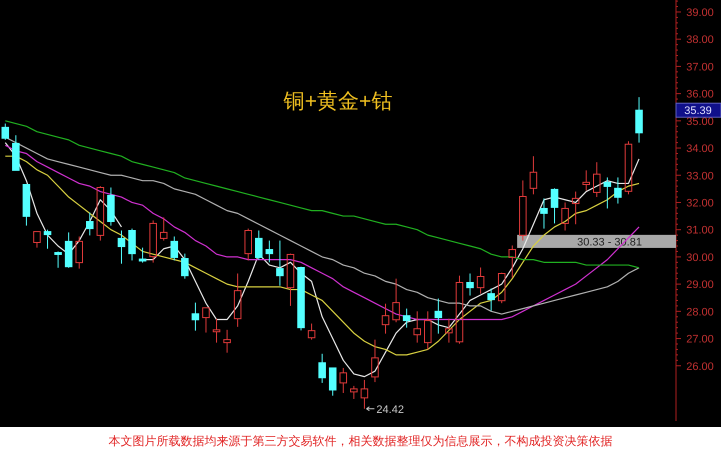 The width and height of the screenshot is (721, 452). Describe the element at coordinates (360, 441) in the screenshot. I see `annotation: 本文图片所载数据均来源于第三方交易软件，相关数据整理仅为信息展示，不构成投资决策依据` at that location.